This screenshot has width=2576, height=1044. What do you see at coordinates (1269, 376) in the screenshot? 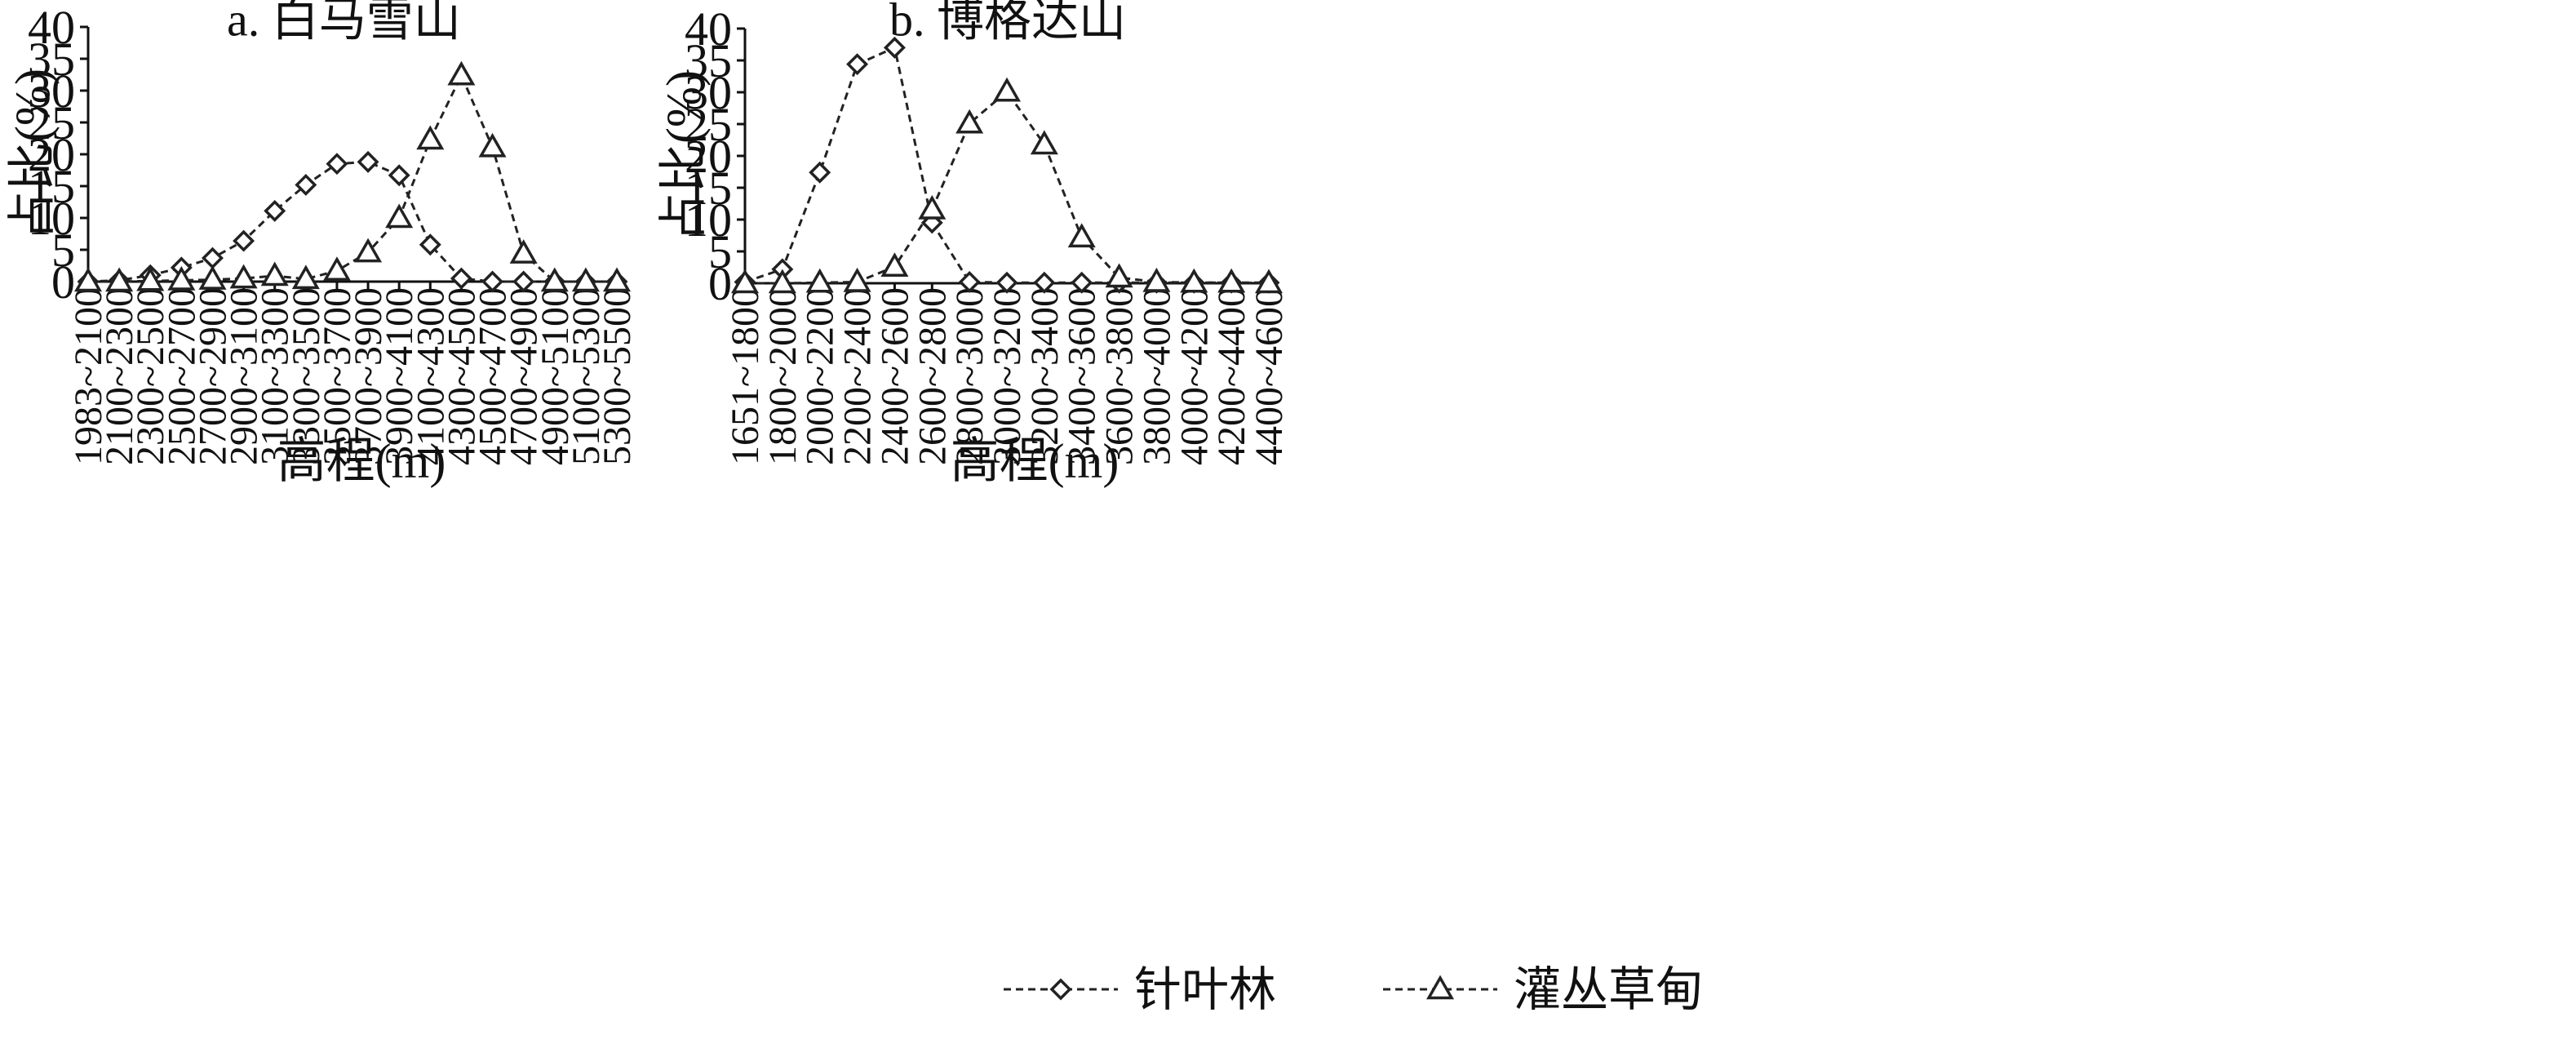
I see `x-tick-label: 4400~4600` at bounding box center [1269, 376].